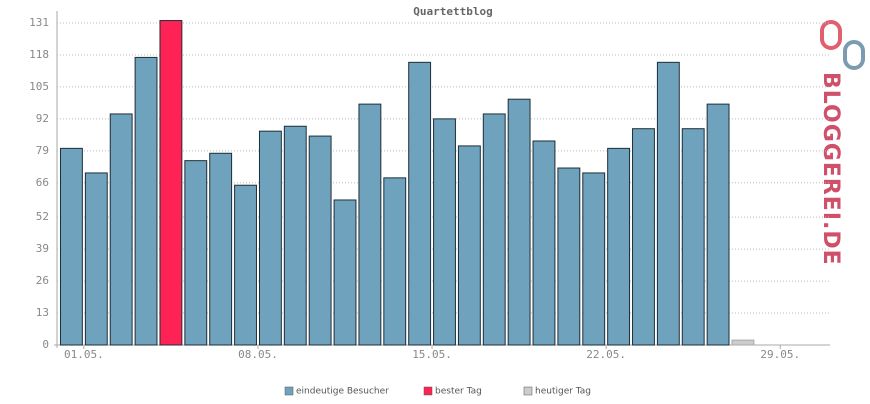 This screenshot has height=404, width=870. Describe the element at coordinates (42, 216) in the screenshot. I see `y-tick-label: 52` at that location.